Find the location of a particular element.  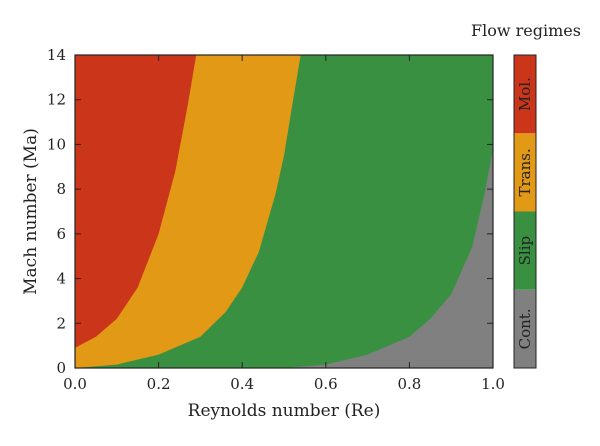

y-tick-label: 0 is located at coordinates (61, 368).